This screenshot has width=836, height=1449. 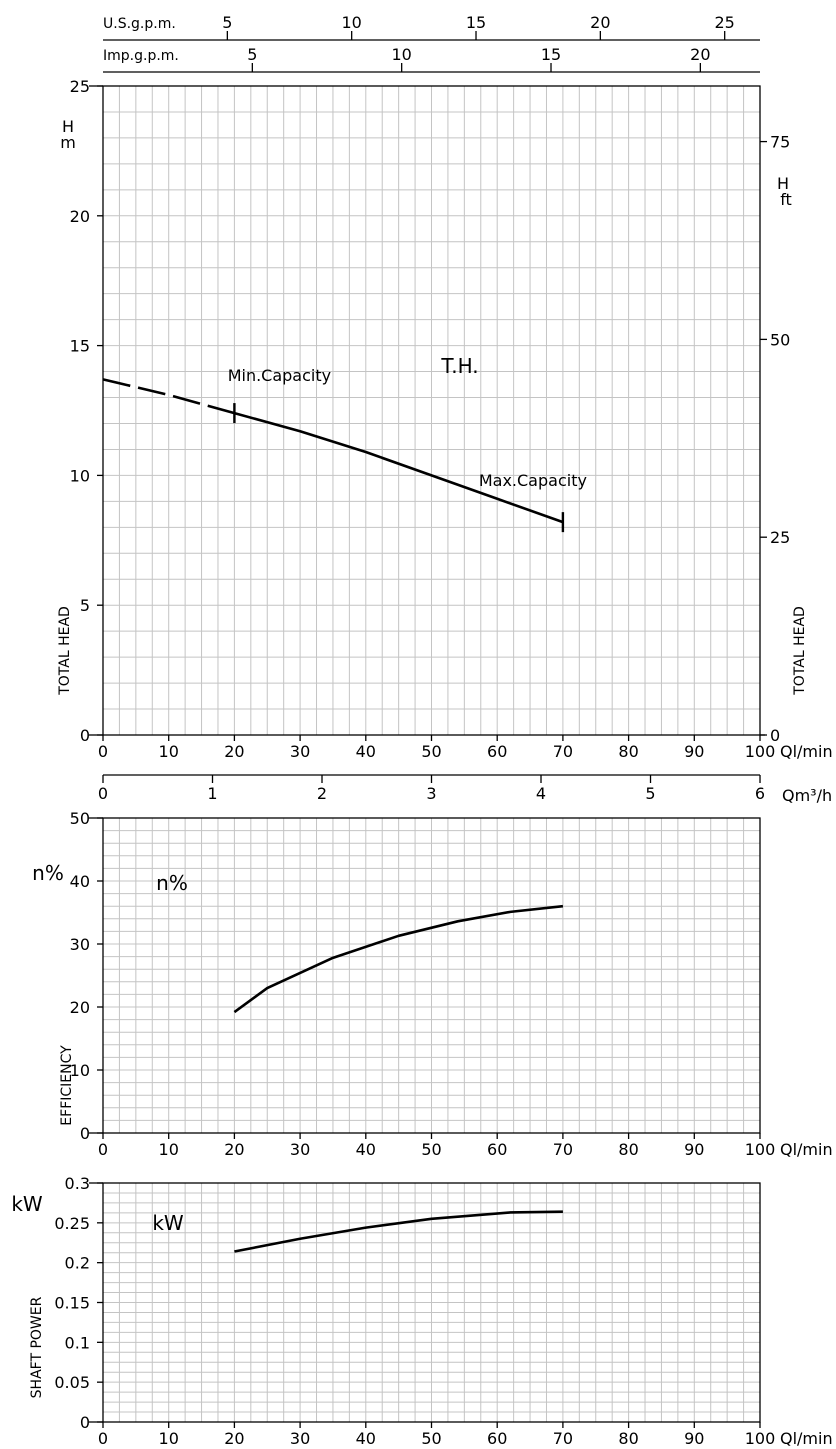 I want to click on efficiency-y-tick-label: 30, so click(x=80, y=944).